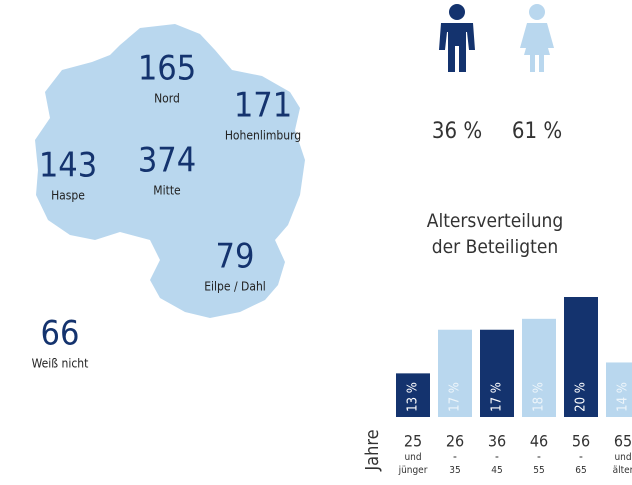 Image resolution: width=632 pixels, height=485 pixels. Describe the element at coordinates (497, 441) in the screenshot. I see `x-tick-label: 36` at that location.